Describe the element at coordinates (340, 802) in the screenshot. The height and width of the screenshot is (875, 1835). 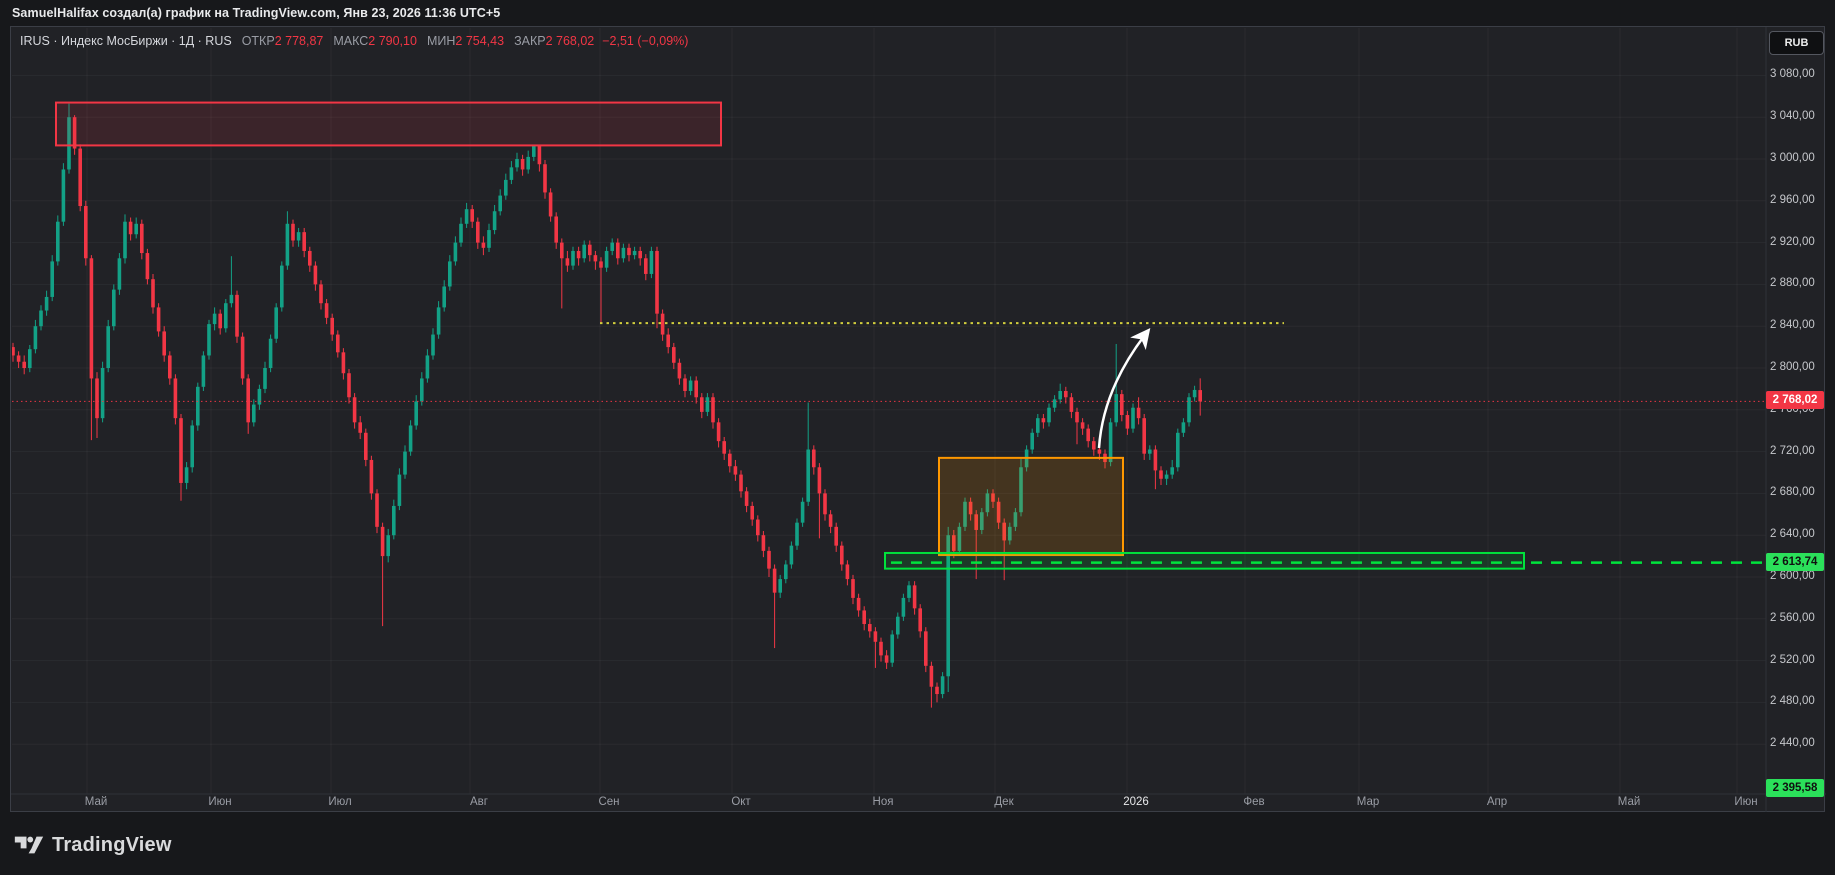
I see `time-tick-month: Июл` at that location.